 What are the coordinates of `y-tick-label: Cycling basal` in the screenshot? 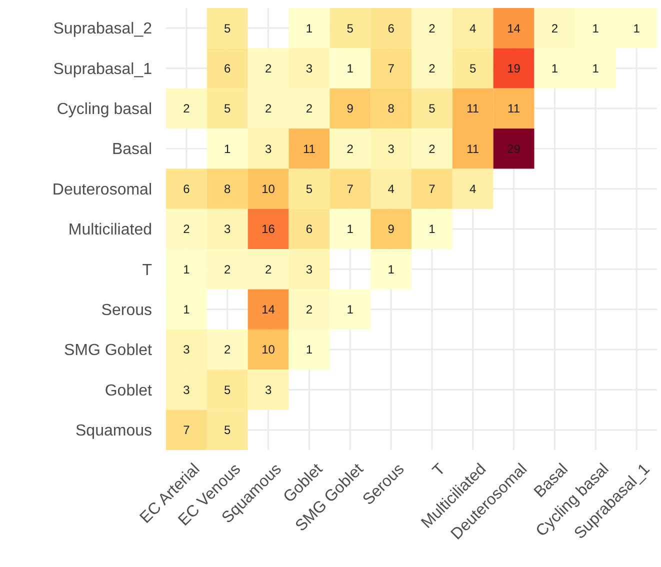 It's located at (104, 109).